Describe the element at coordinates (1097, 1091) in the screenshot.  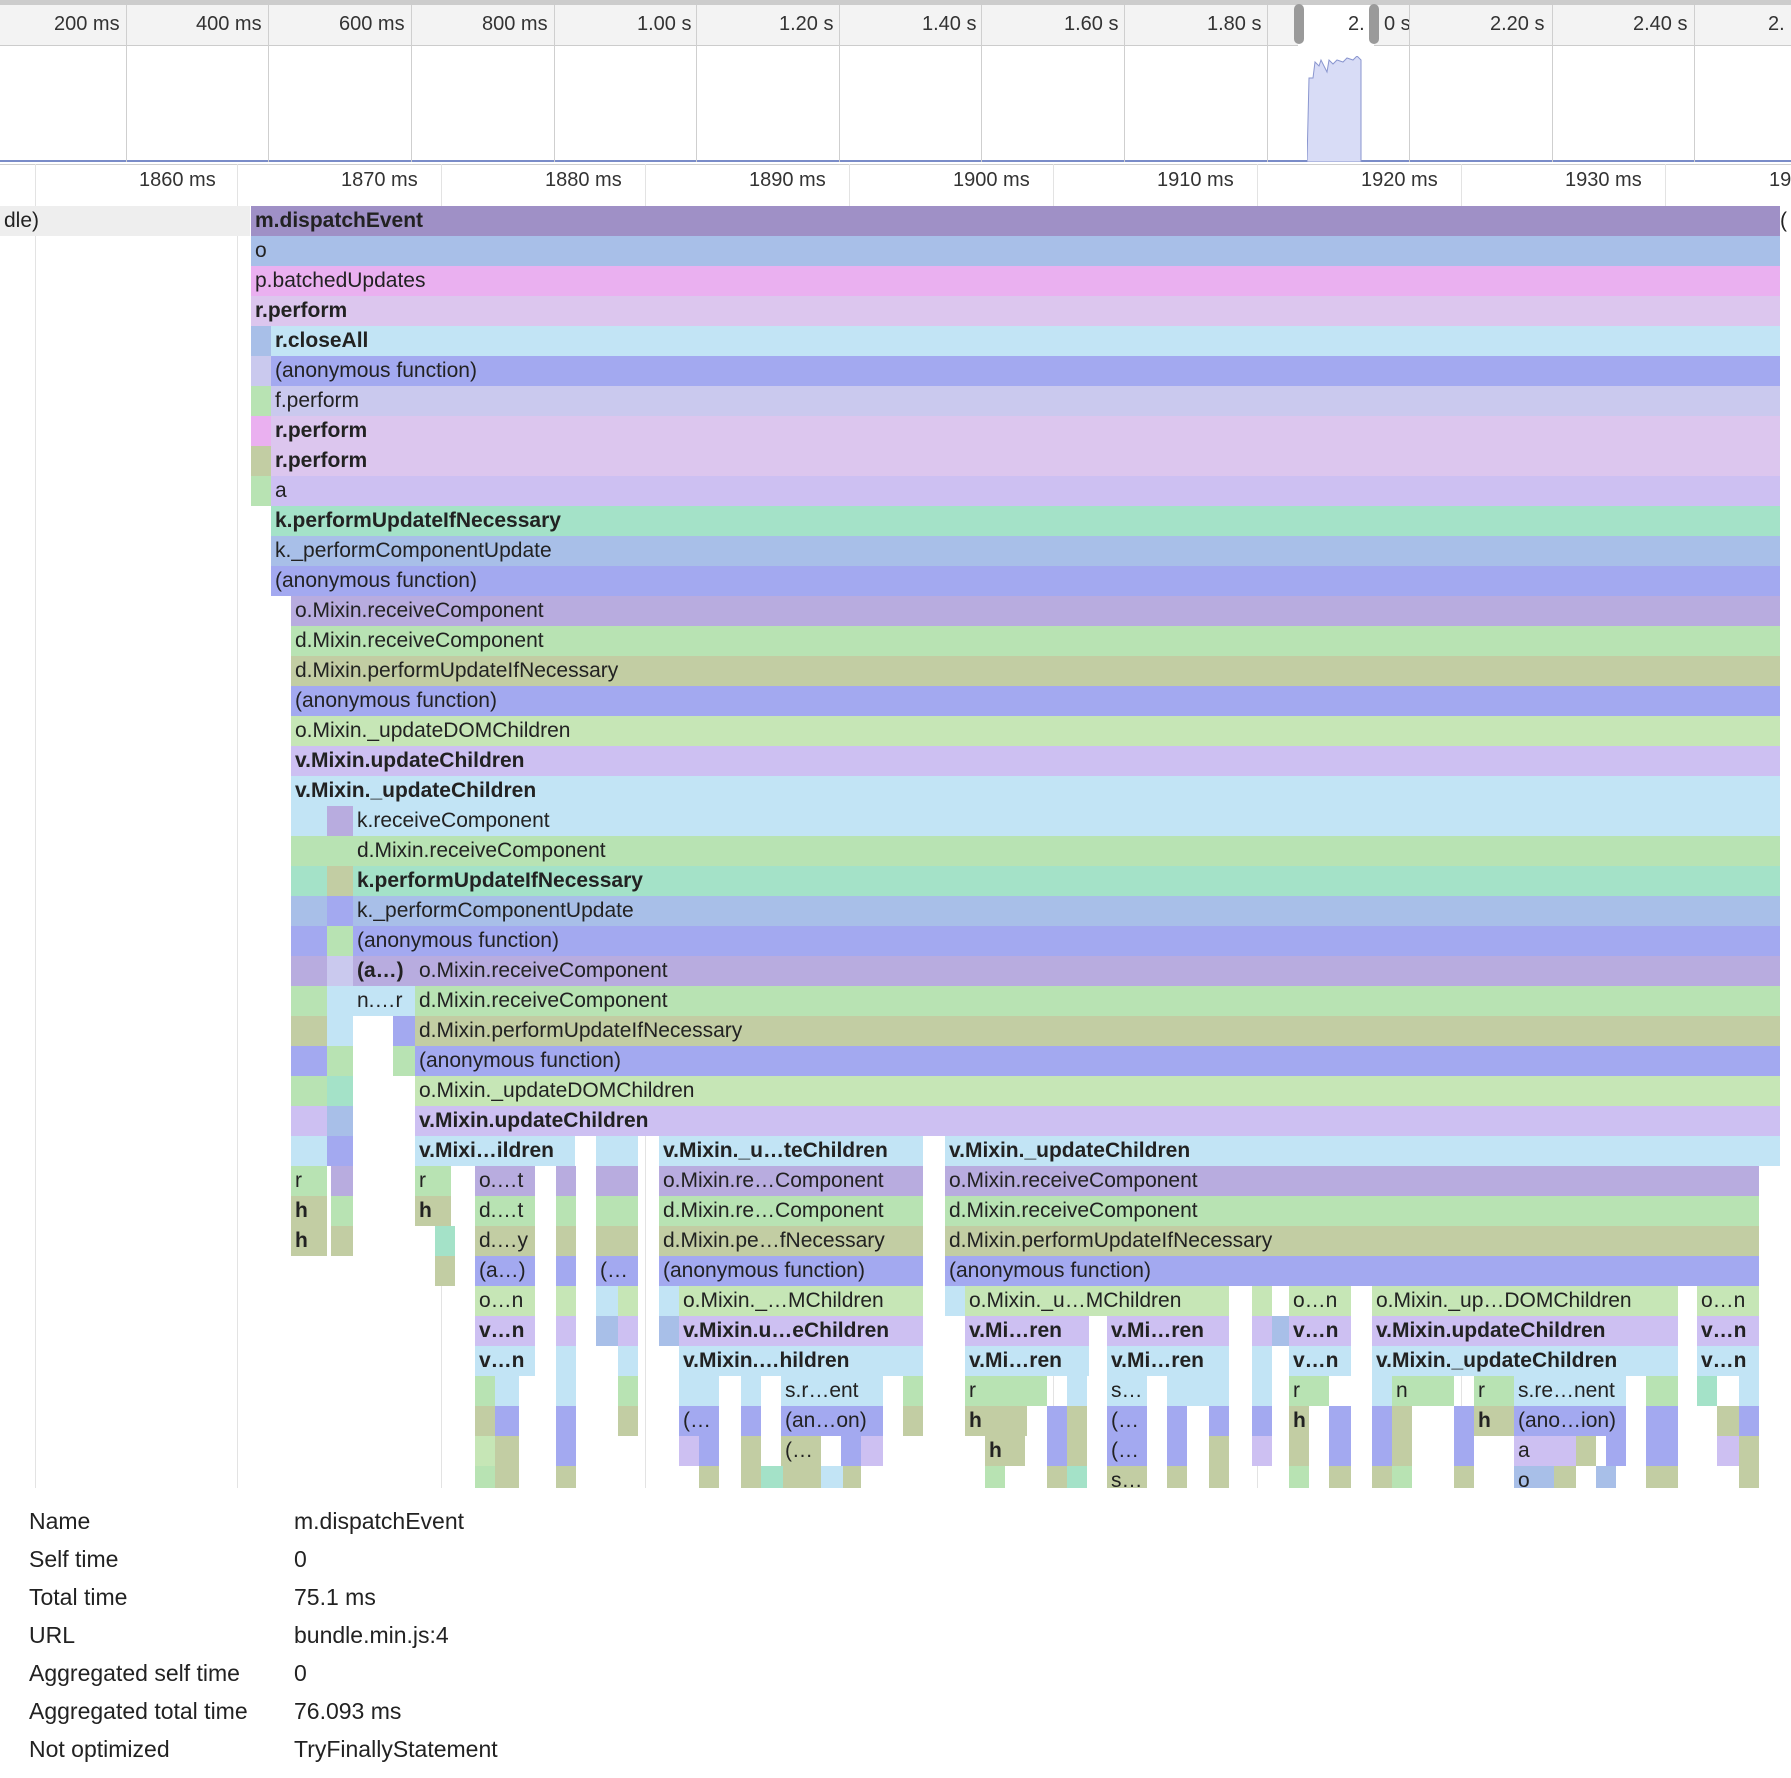
I see `flame-bar: o.Mixin._updateDOMChildren` at that location.